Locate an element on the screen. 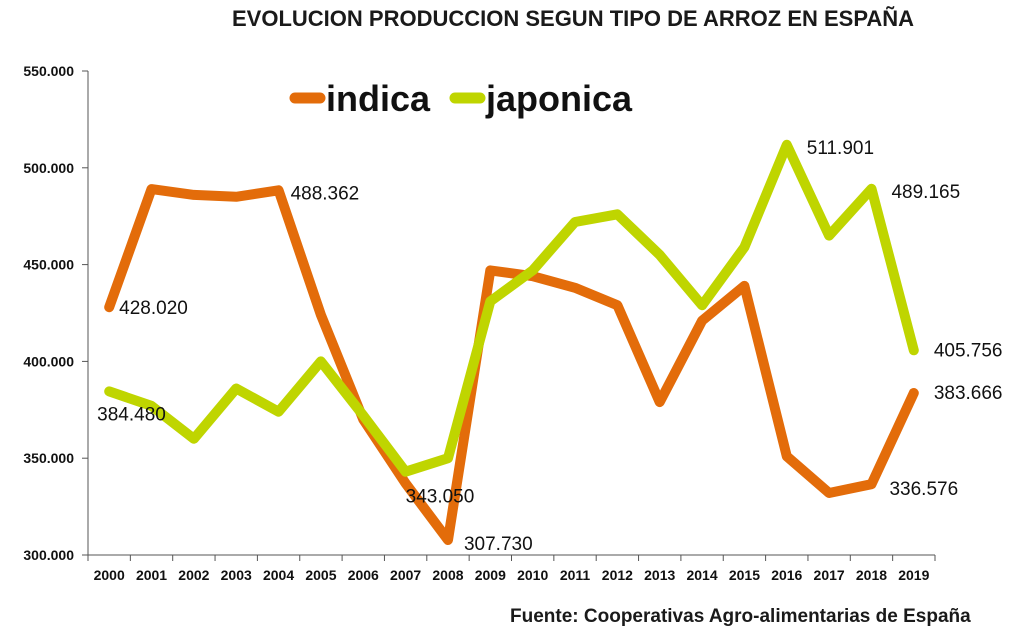 This screenshot has width=1009, height=640. data-label-indica: 307.730 is located at coordinates (498, 544).